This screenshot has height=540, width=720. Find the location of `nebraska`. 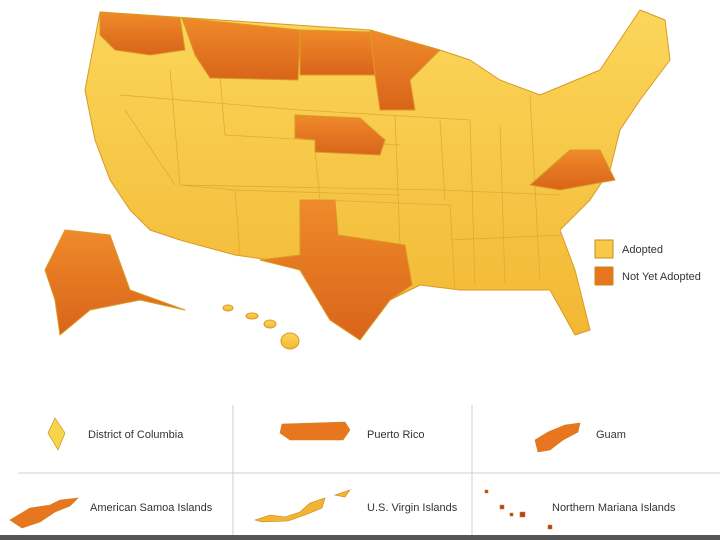

nebraska is located at coordinates (340, 135).